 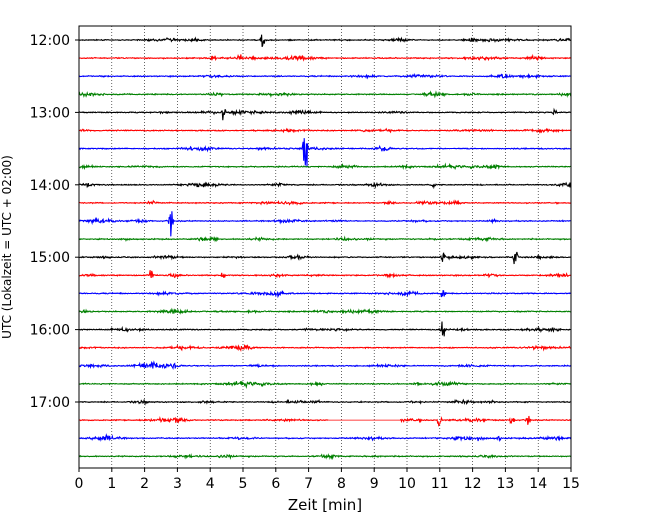 What do you see at coordinates (243, 484) in the screenshot?
I see `x-tick-label: 5` at bounding box center [243, 484].